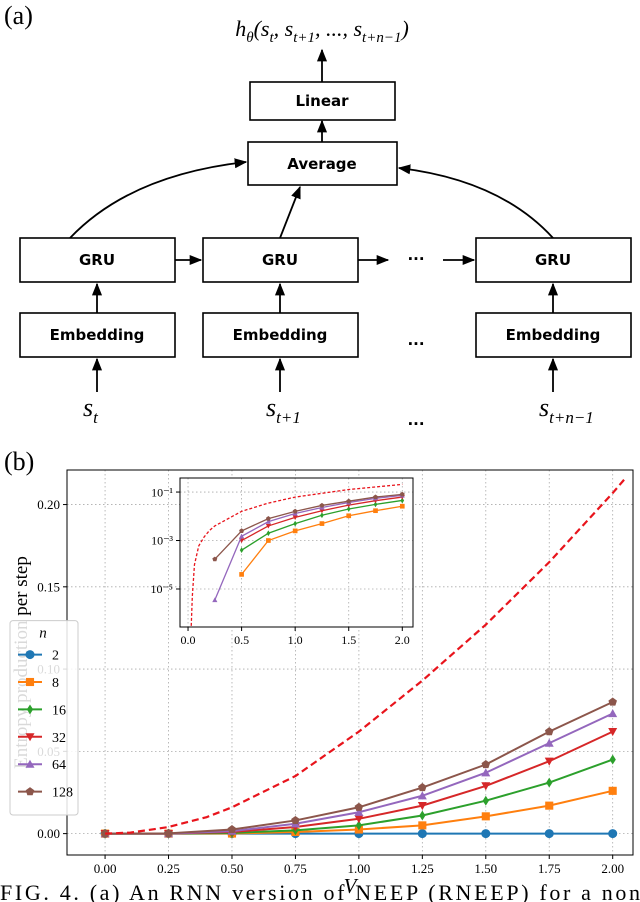  What do you see at coordinates (295, 640) in the screenshot?
I see `x-tick-label: 1.0` at bounding box center [295, 640].